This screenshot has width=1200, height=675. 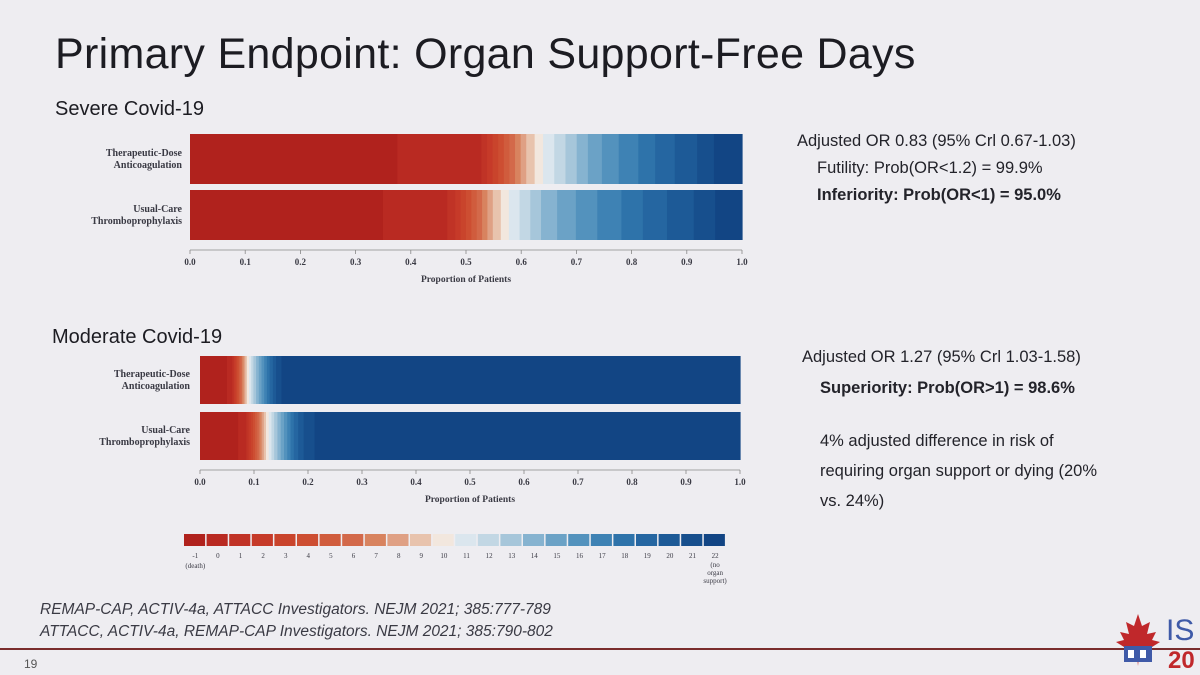 What do you see at coordinates (309, 556) in the screenshot?
I see `legend-label: 4` at bounding box center [309, 556].